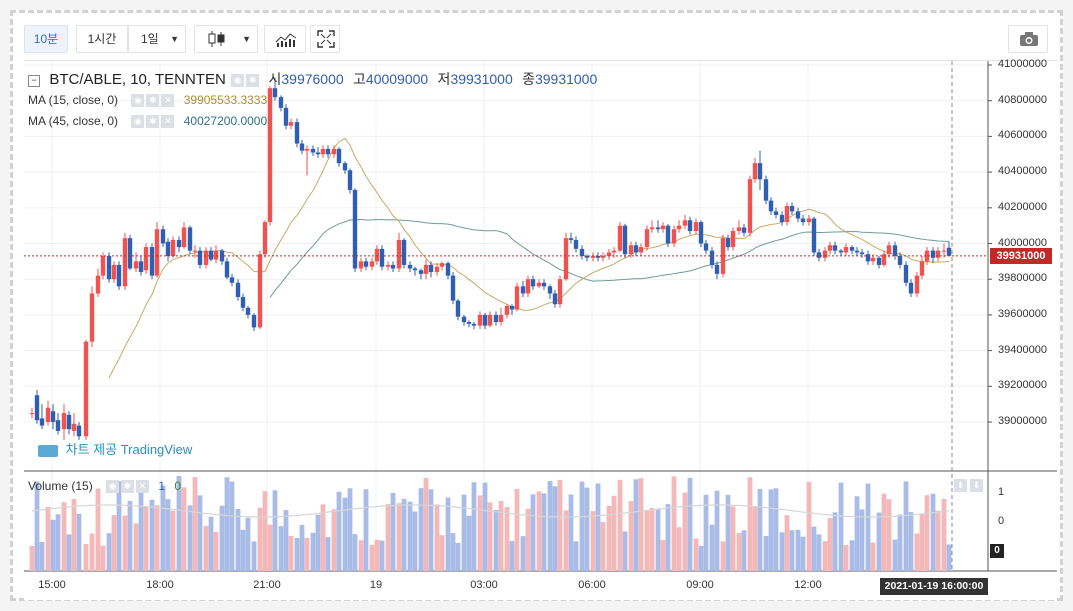 Image resolution: width=1073 pixels, height=611 pixels. What do you see at coordinates (1022, 171) in the screenshot?
I see `price-tick-label: 40400000` at bounding box center [1022, 171].